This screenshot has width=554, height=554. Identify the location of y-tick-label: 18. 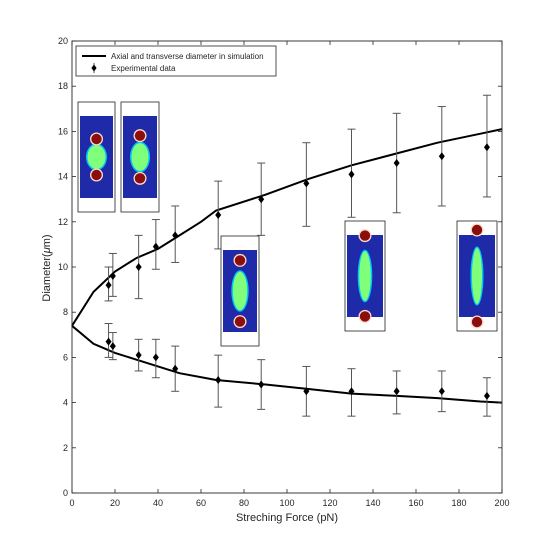
(63, 86).